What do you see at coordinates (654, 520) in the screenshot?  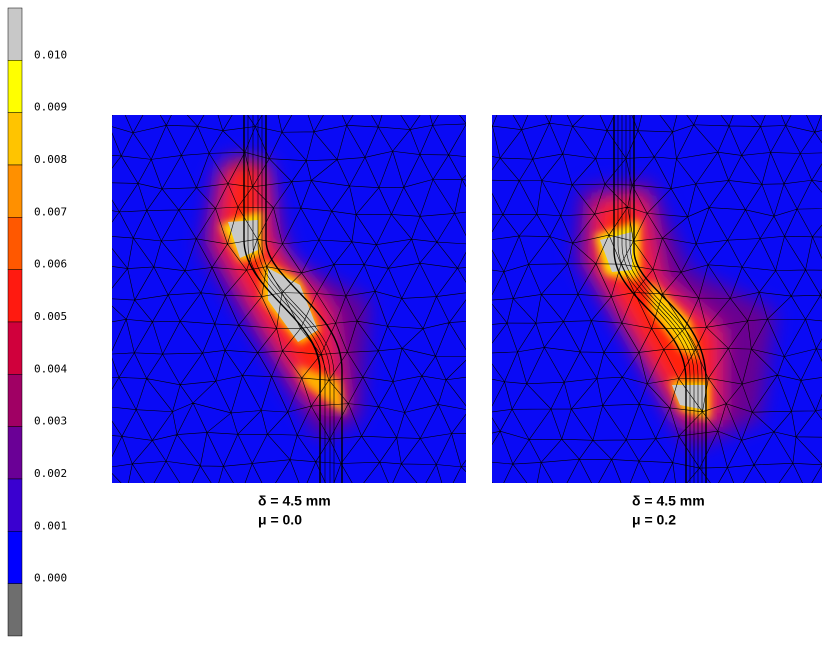 I see `caption-friction: μ = 0.2` at bounding box center [654, 520].